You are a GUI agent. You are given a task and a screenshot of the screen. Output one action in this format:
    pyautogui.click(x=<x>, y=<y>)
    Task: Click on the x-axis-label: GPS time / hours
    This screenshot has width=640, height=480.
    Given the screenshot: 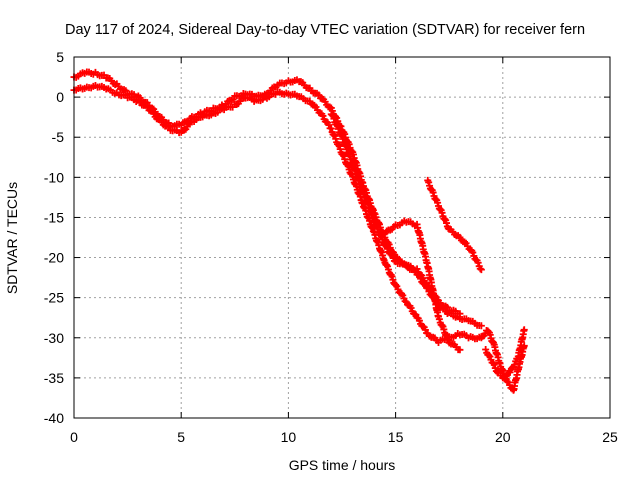 What is the action you would take?
    pyautogui.click(x=342, y=465)
    